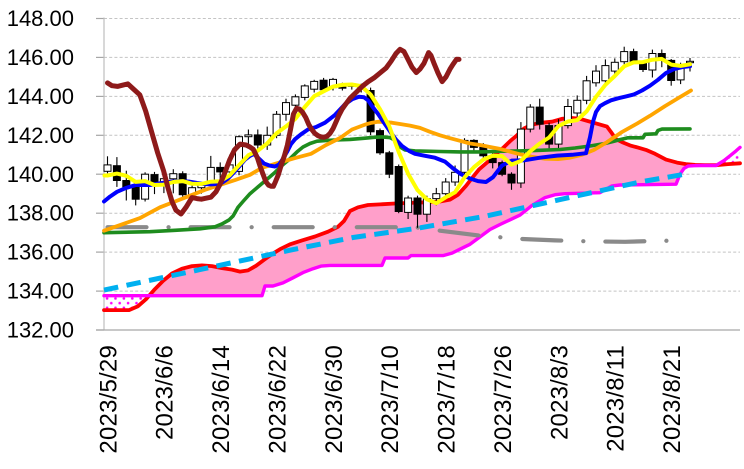  Describe the element at coordinates (40, 57) in the screenshot. I see `svg-text: 146.00` at that location.